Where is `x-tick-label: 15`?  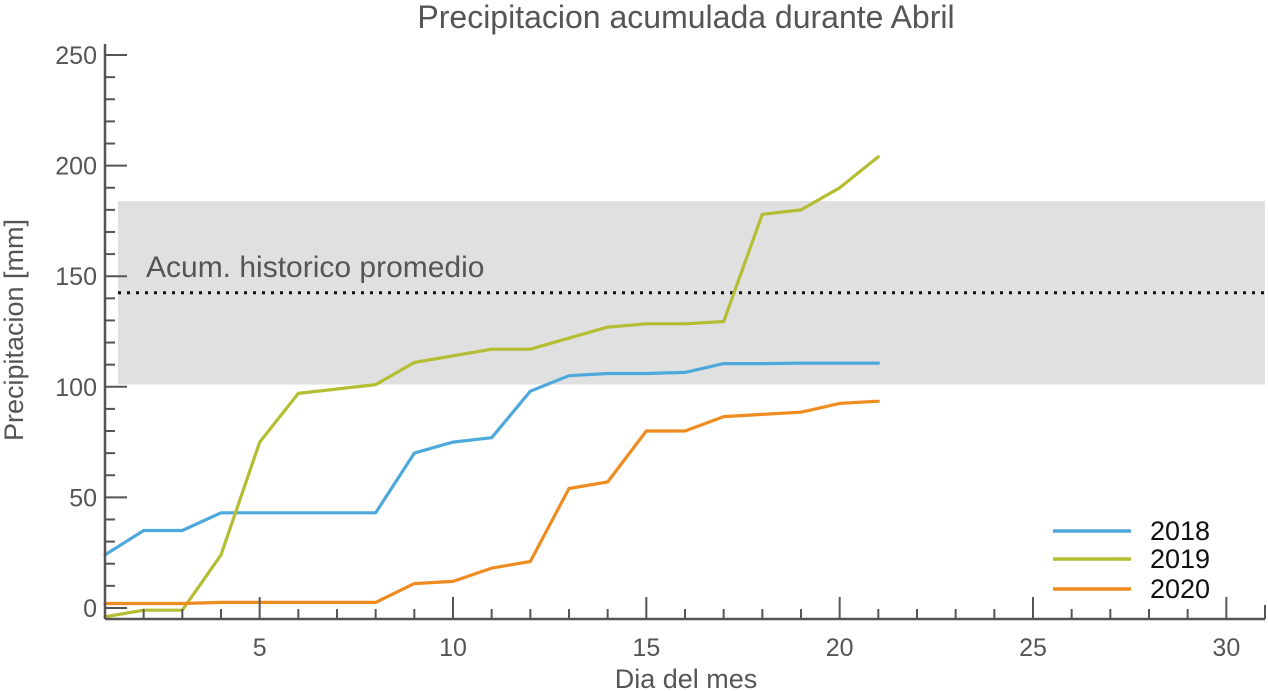
x-tick-label: 15 is located at coordinates (646, 648).